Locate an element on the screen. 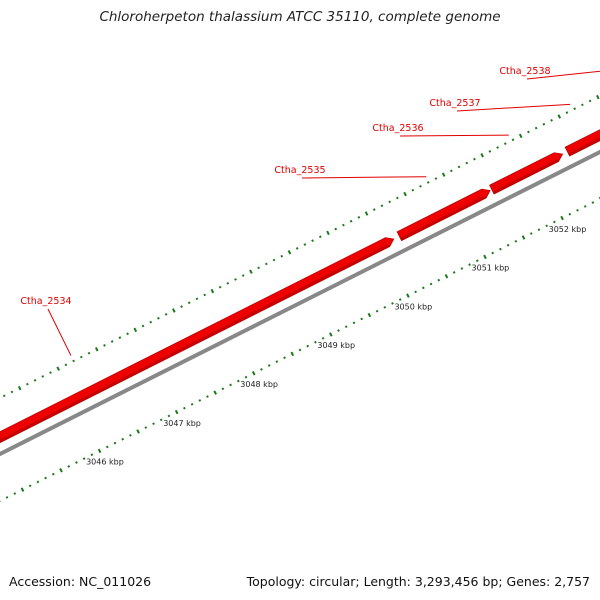 This screenshot has height=600, width=600. scale-label: 3049 kbp is located at coordinates (336, 345).